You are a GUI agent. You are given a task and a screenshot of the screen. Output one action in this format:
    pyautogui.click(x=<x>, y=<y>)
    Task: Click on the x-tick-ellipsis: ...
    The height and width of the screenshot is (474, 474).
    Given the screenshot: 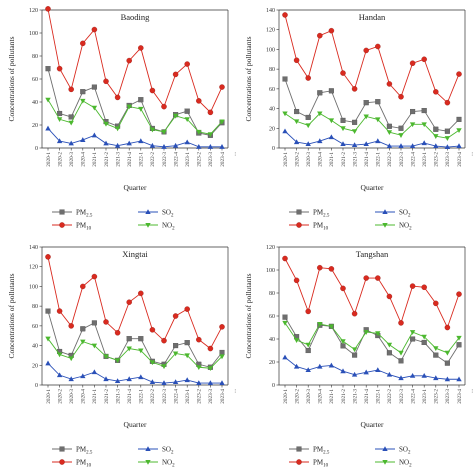 What is the action you would take?
    pyautogui.click(x=471, y=154)
    